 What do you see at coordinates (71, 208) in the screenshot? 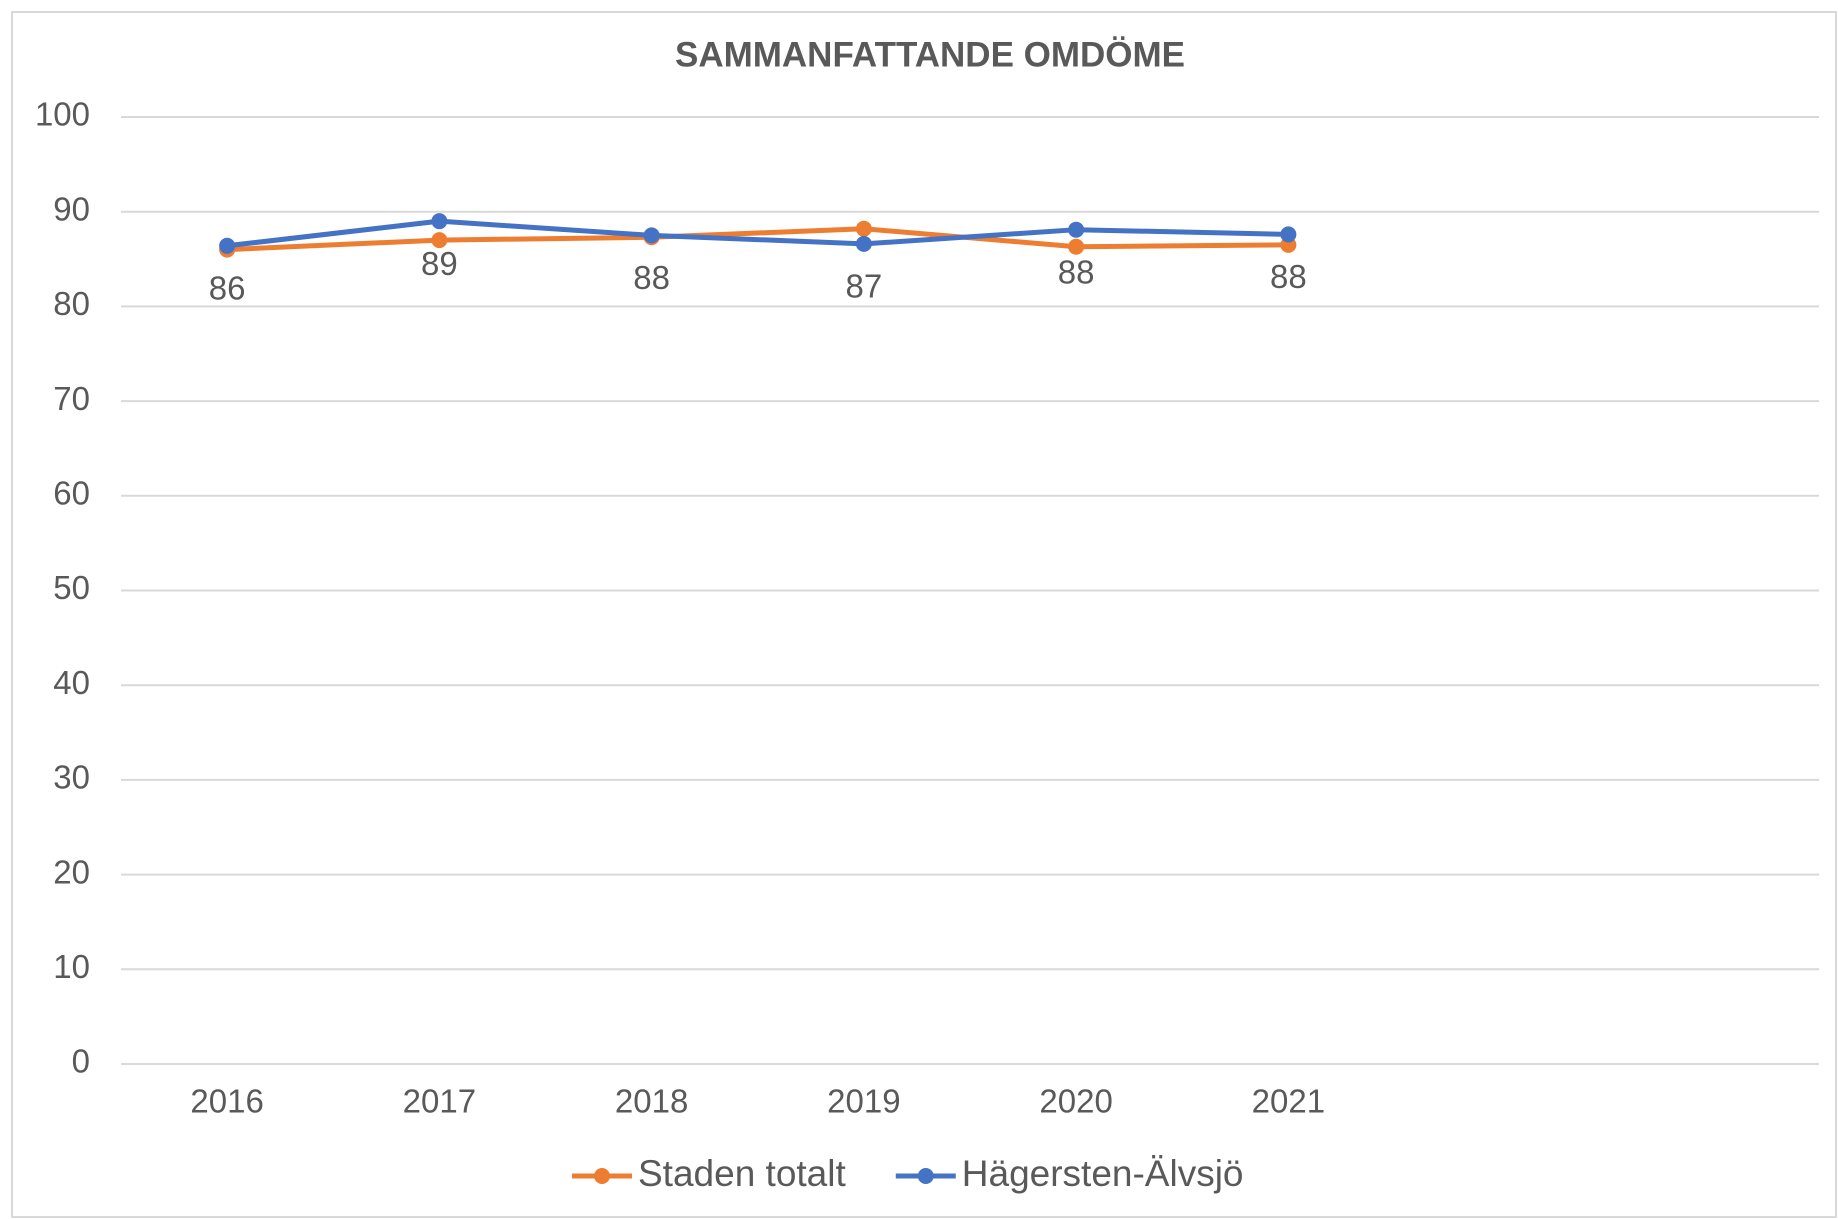
I see `y-tick-label: 90` at bounding box center [71, 208].